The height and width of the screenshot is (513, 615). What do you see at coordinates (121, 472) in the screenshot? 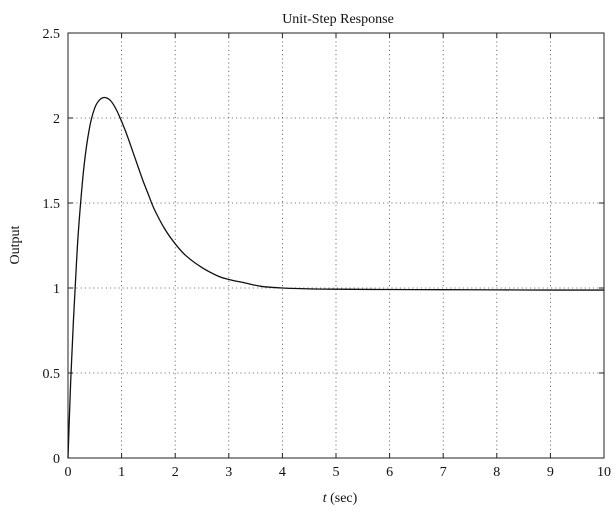
I see `x-tick-label: 1` at bounding box center [121, 472].